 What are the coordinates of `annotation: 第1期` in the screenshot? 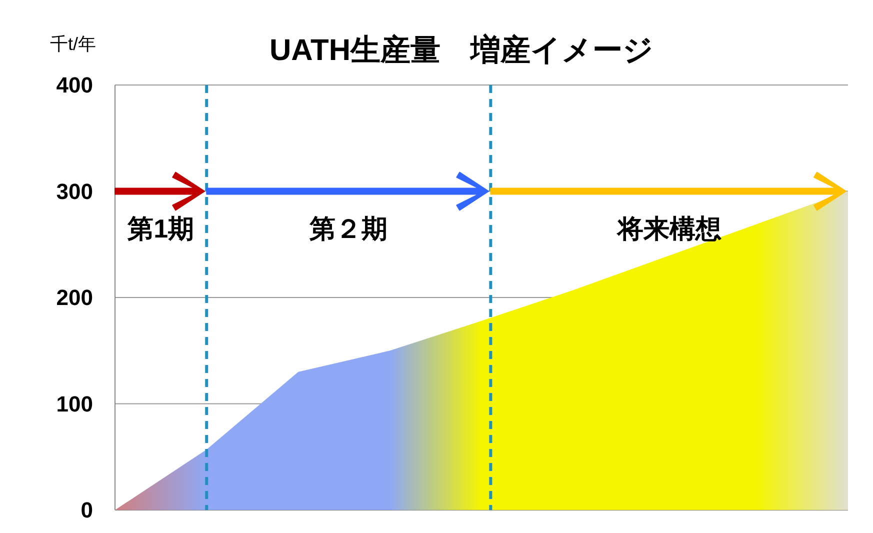 It's located at (160, 228).